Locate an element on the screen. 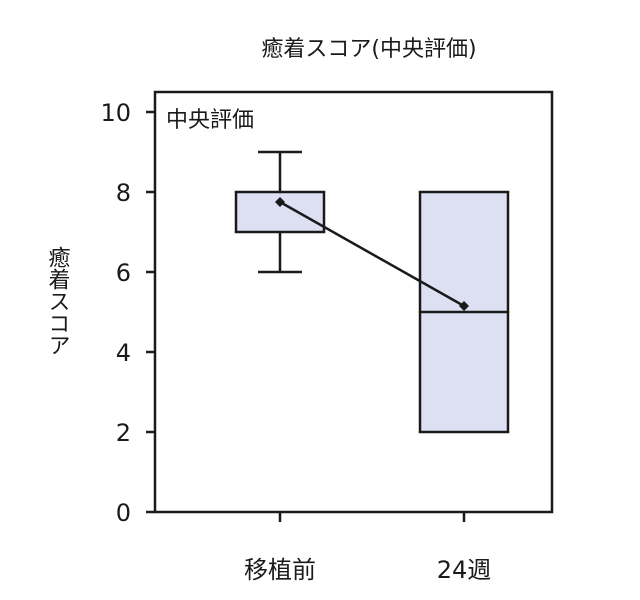 The width and height of the screenshot is (640, 600). y-tick-label: 8 is located at coordinates (123, 193).